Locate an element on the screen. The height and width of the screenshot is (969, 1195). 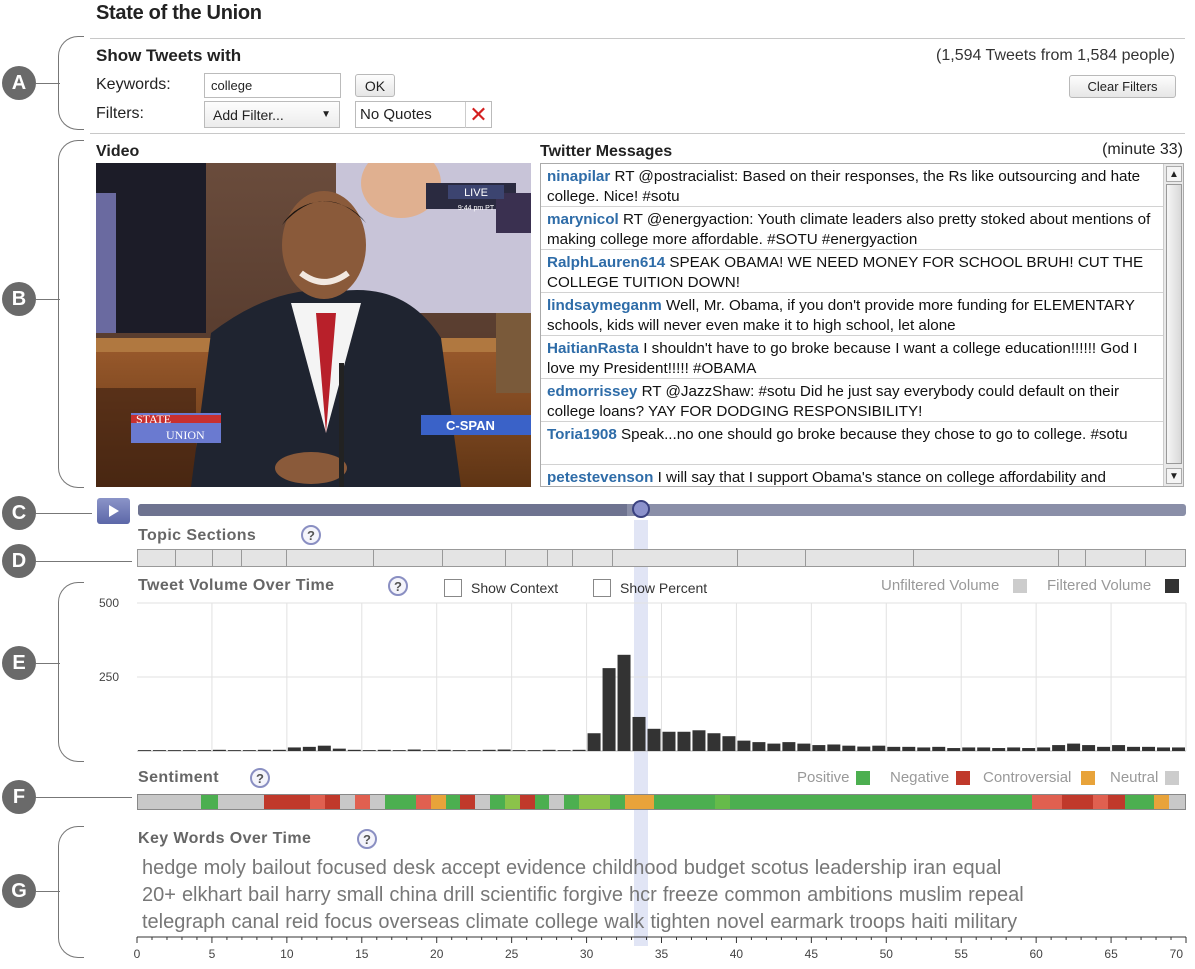
sentiment-bar is located at coordinates (661, 802).